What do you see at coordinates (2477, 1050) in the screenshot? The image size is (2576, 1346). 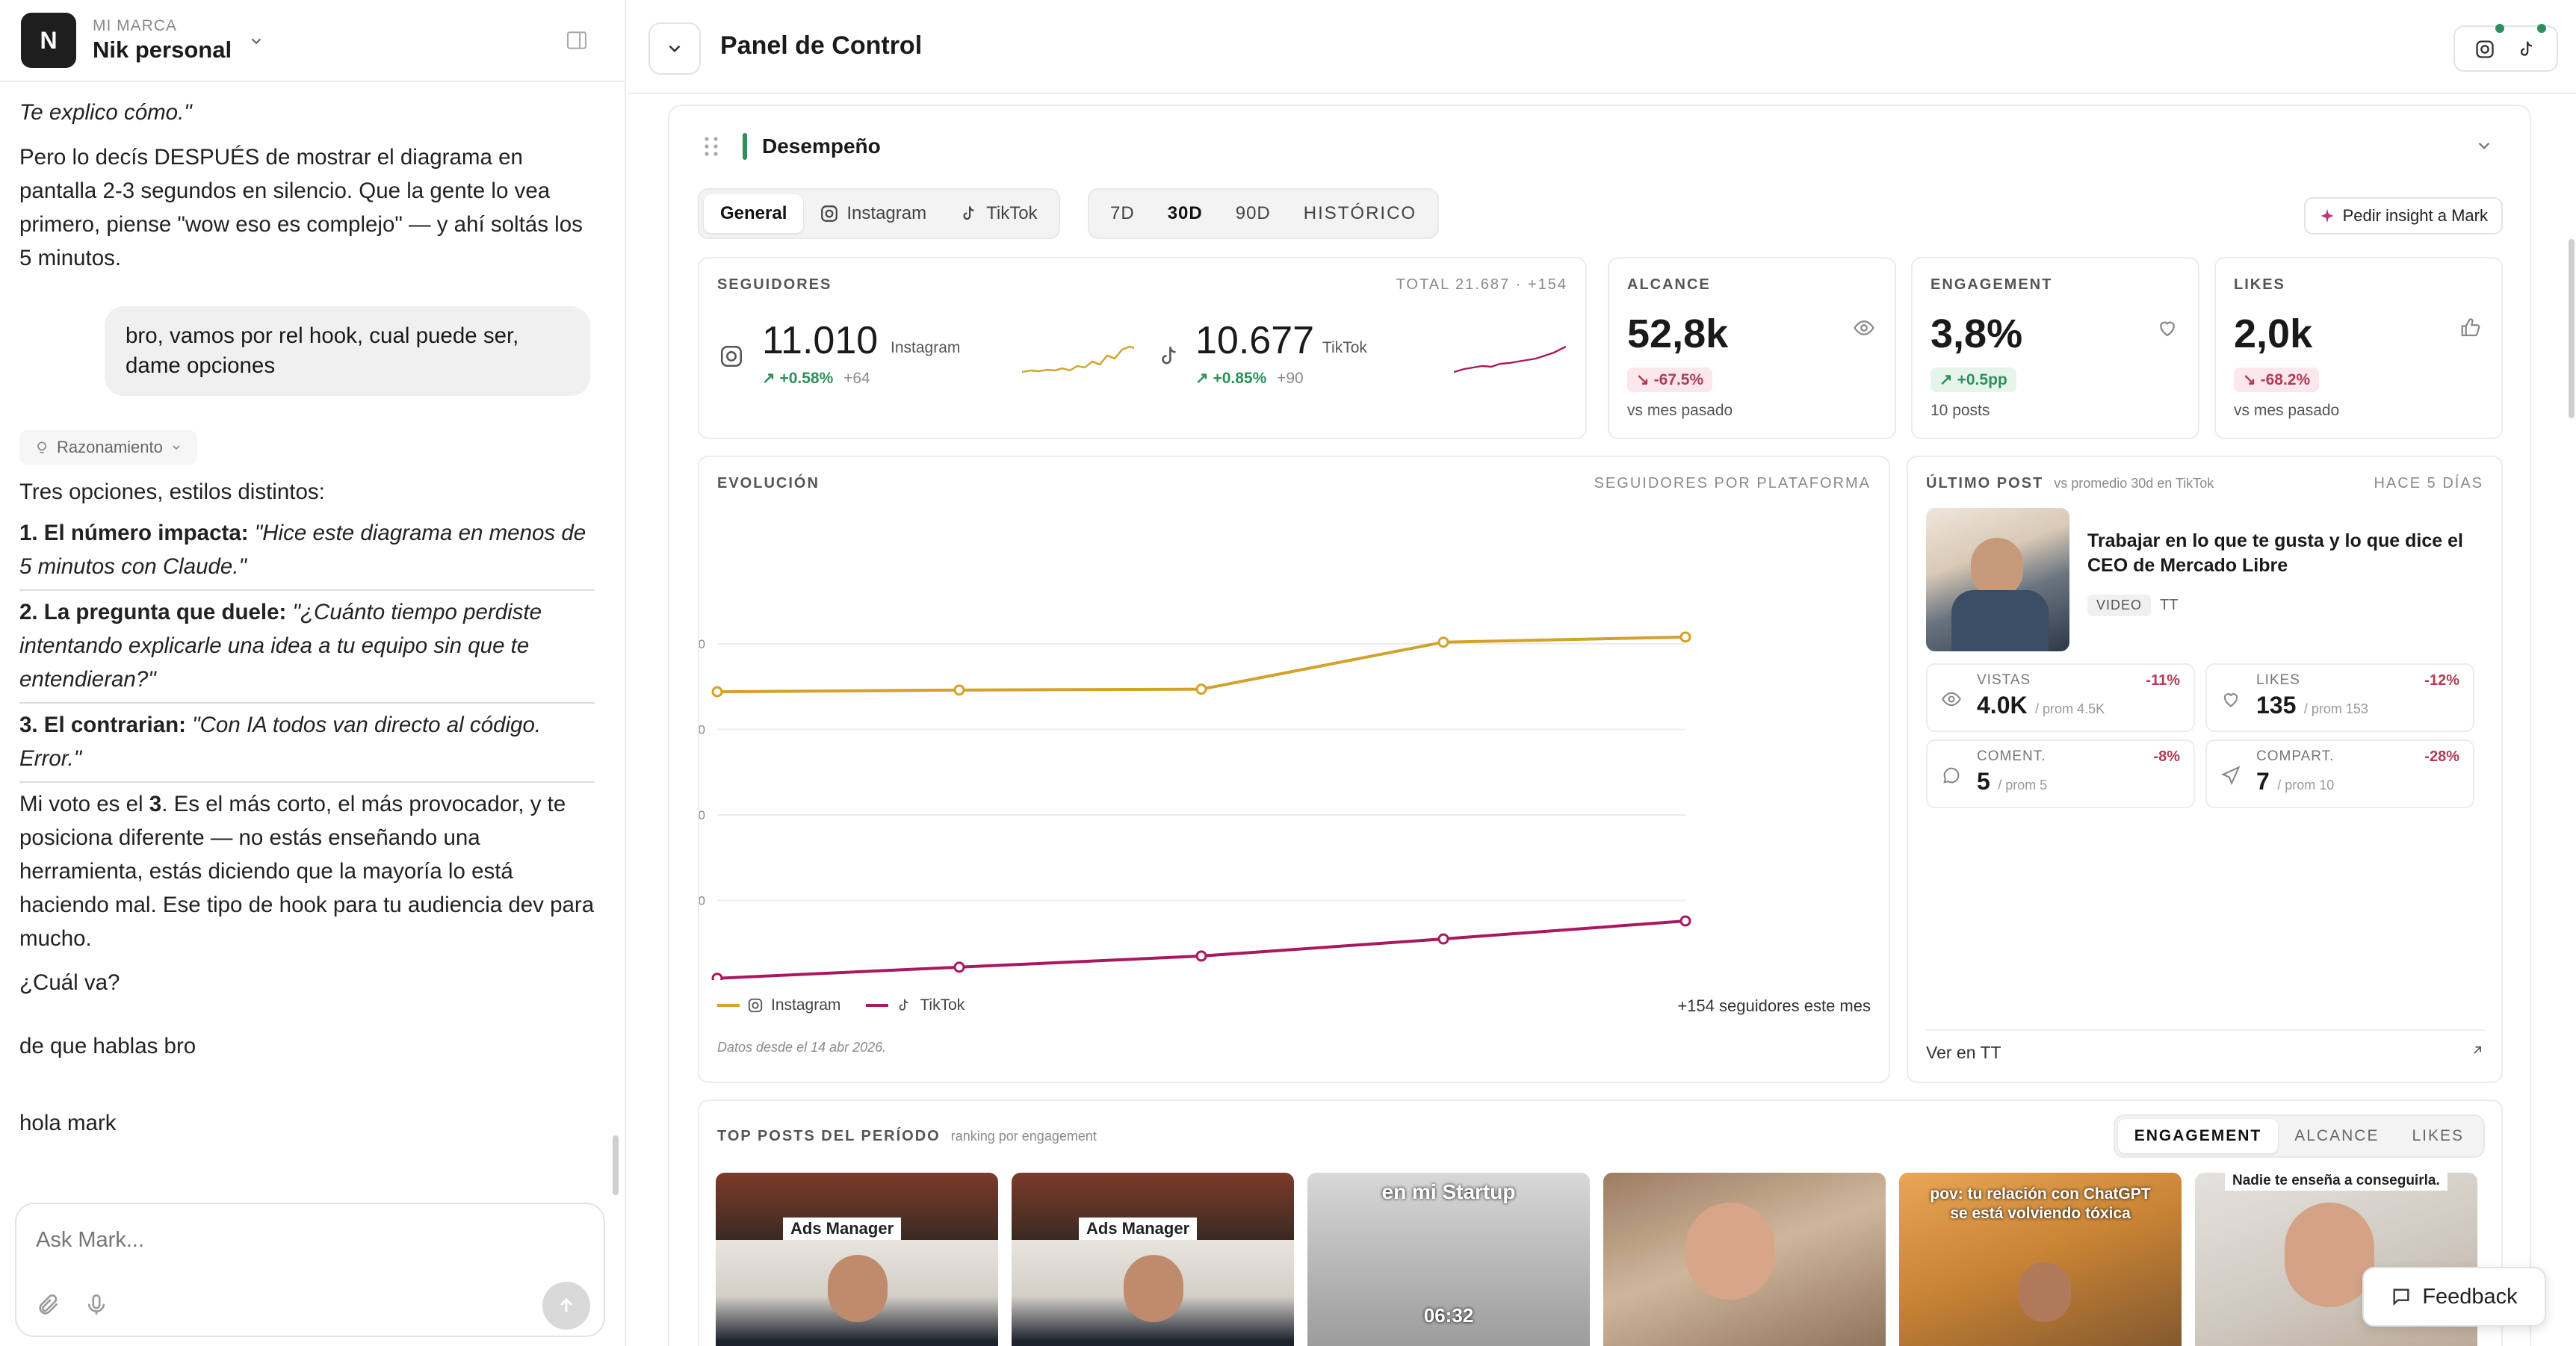 I see `external-link-icon` at bounding box center [2477, 1050].